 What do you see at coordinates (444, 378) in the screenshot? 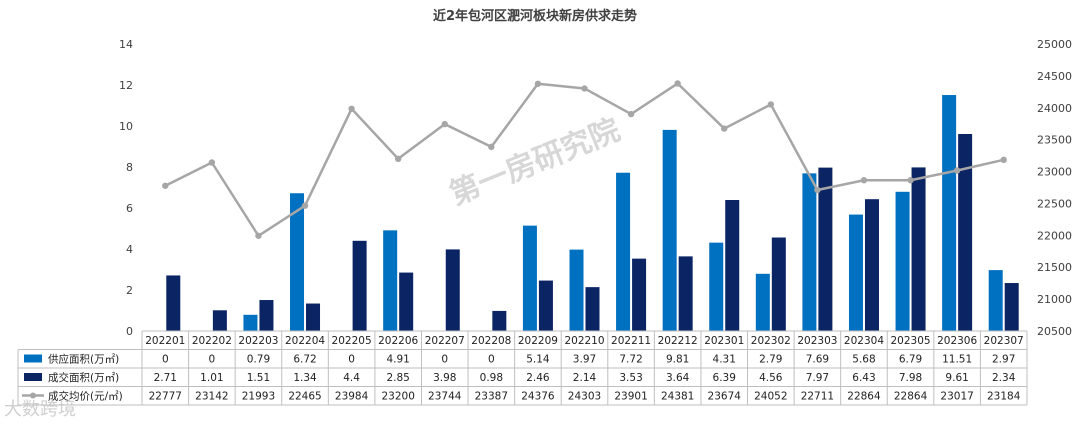
I see `table-cell: 3.98` at bounding box center [444, 378].